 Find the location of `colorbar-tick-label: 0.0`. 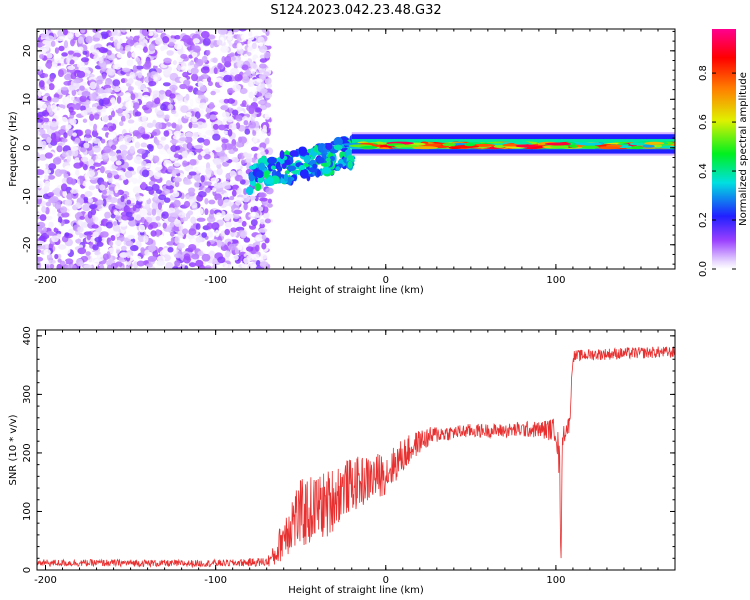

colorbar-tick-label: 0.0 is located at coordinates (703, 269).